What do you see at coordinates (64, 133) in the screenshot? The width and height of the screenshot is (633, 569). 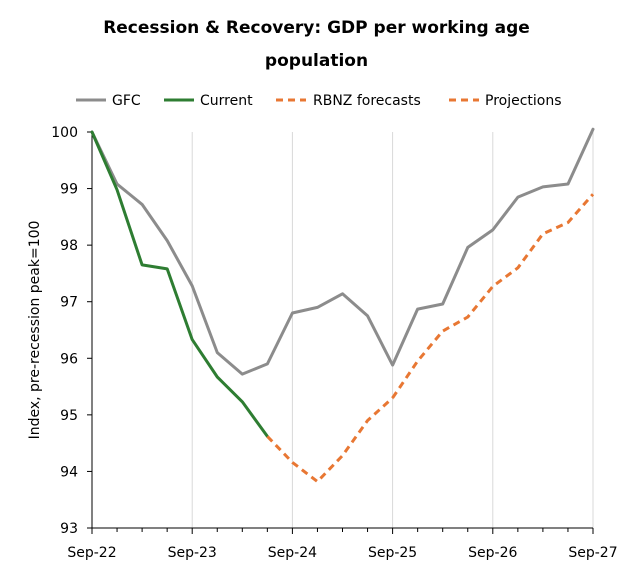 I see `y-tick-label: 100` at bounding box center [64, 133].